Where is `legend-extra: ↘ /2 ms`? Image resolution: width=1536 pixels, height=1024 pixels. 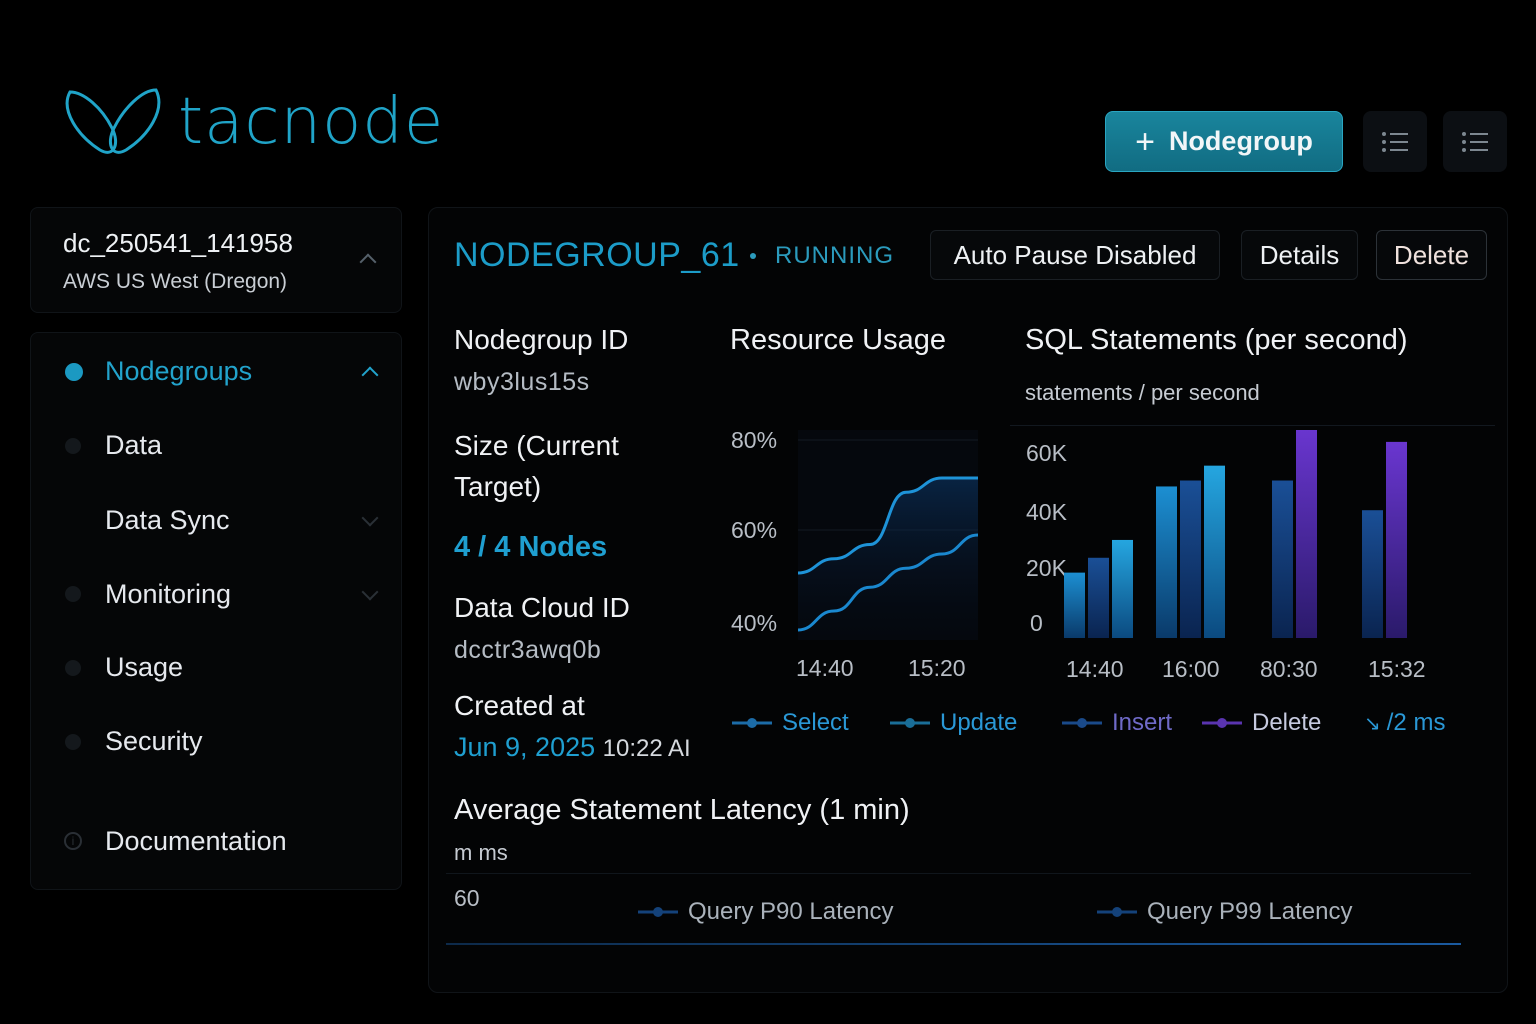
legend-extra: ↘ /2 ms is located at coordinates (1404, 723).